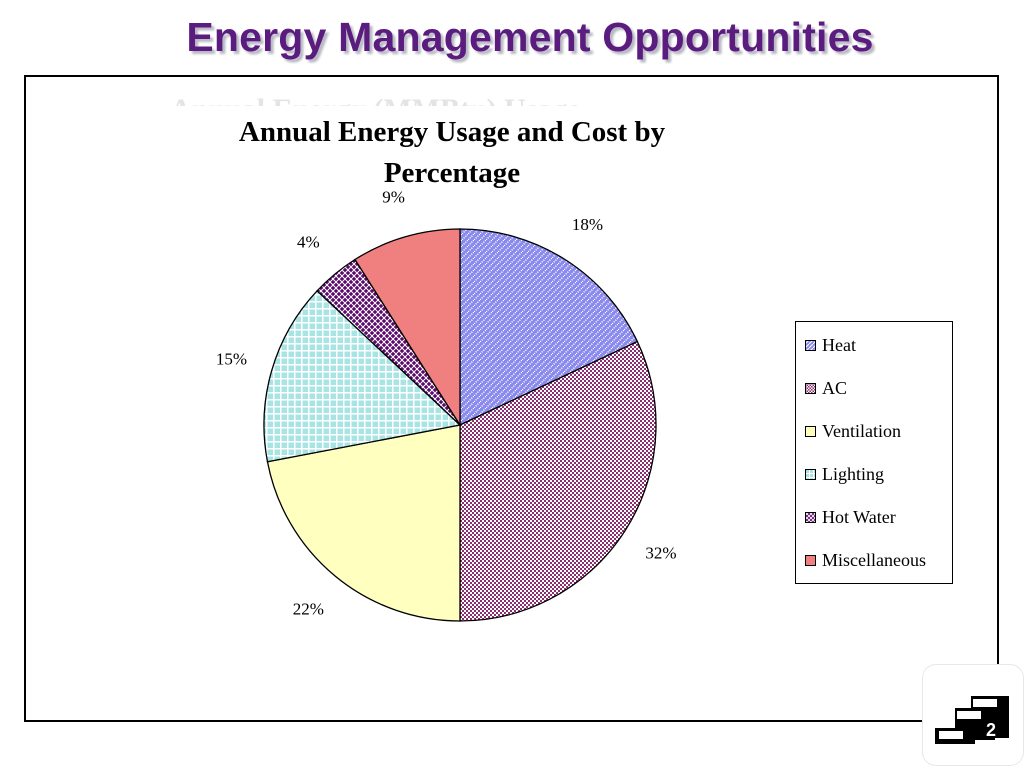 This screenshot has width=1024, height=768. What do you see at coordinates (308, 608) in the screenshot?
I see `slice-label-ventilation: 22%` at bounding box center [308, 608].